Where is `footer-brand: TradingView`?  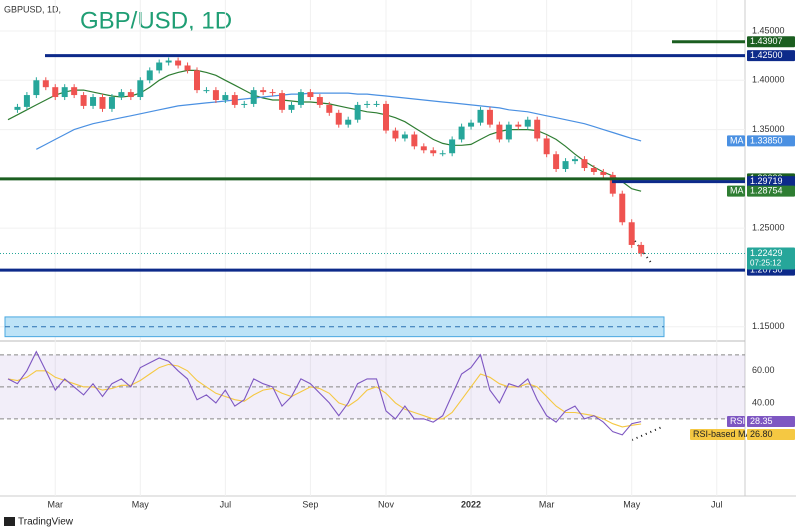 footer-brand: TradingView is located at coordinates (46, 522).